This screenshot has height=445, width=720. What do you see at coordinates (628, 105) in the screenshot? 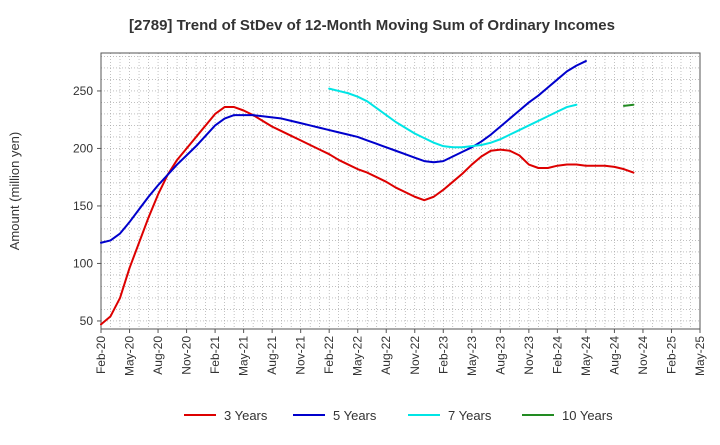
I see `series-line-10-years` at bounding box center [628, 105].